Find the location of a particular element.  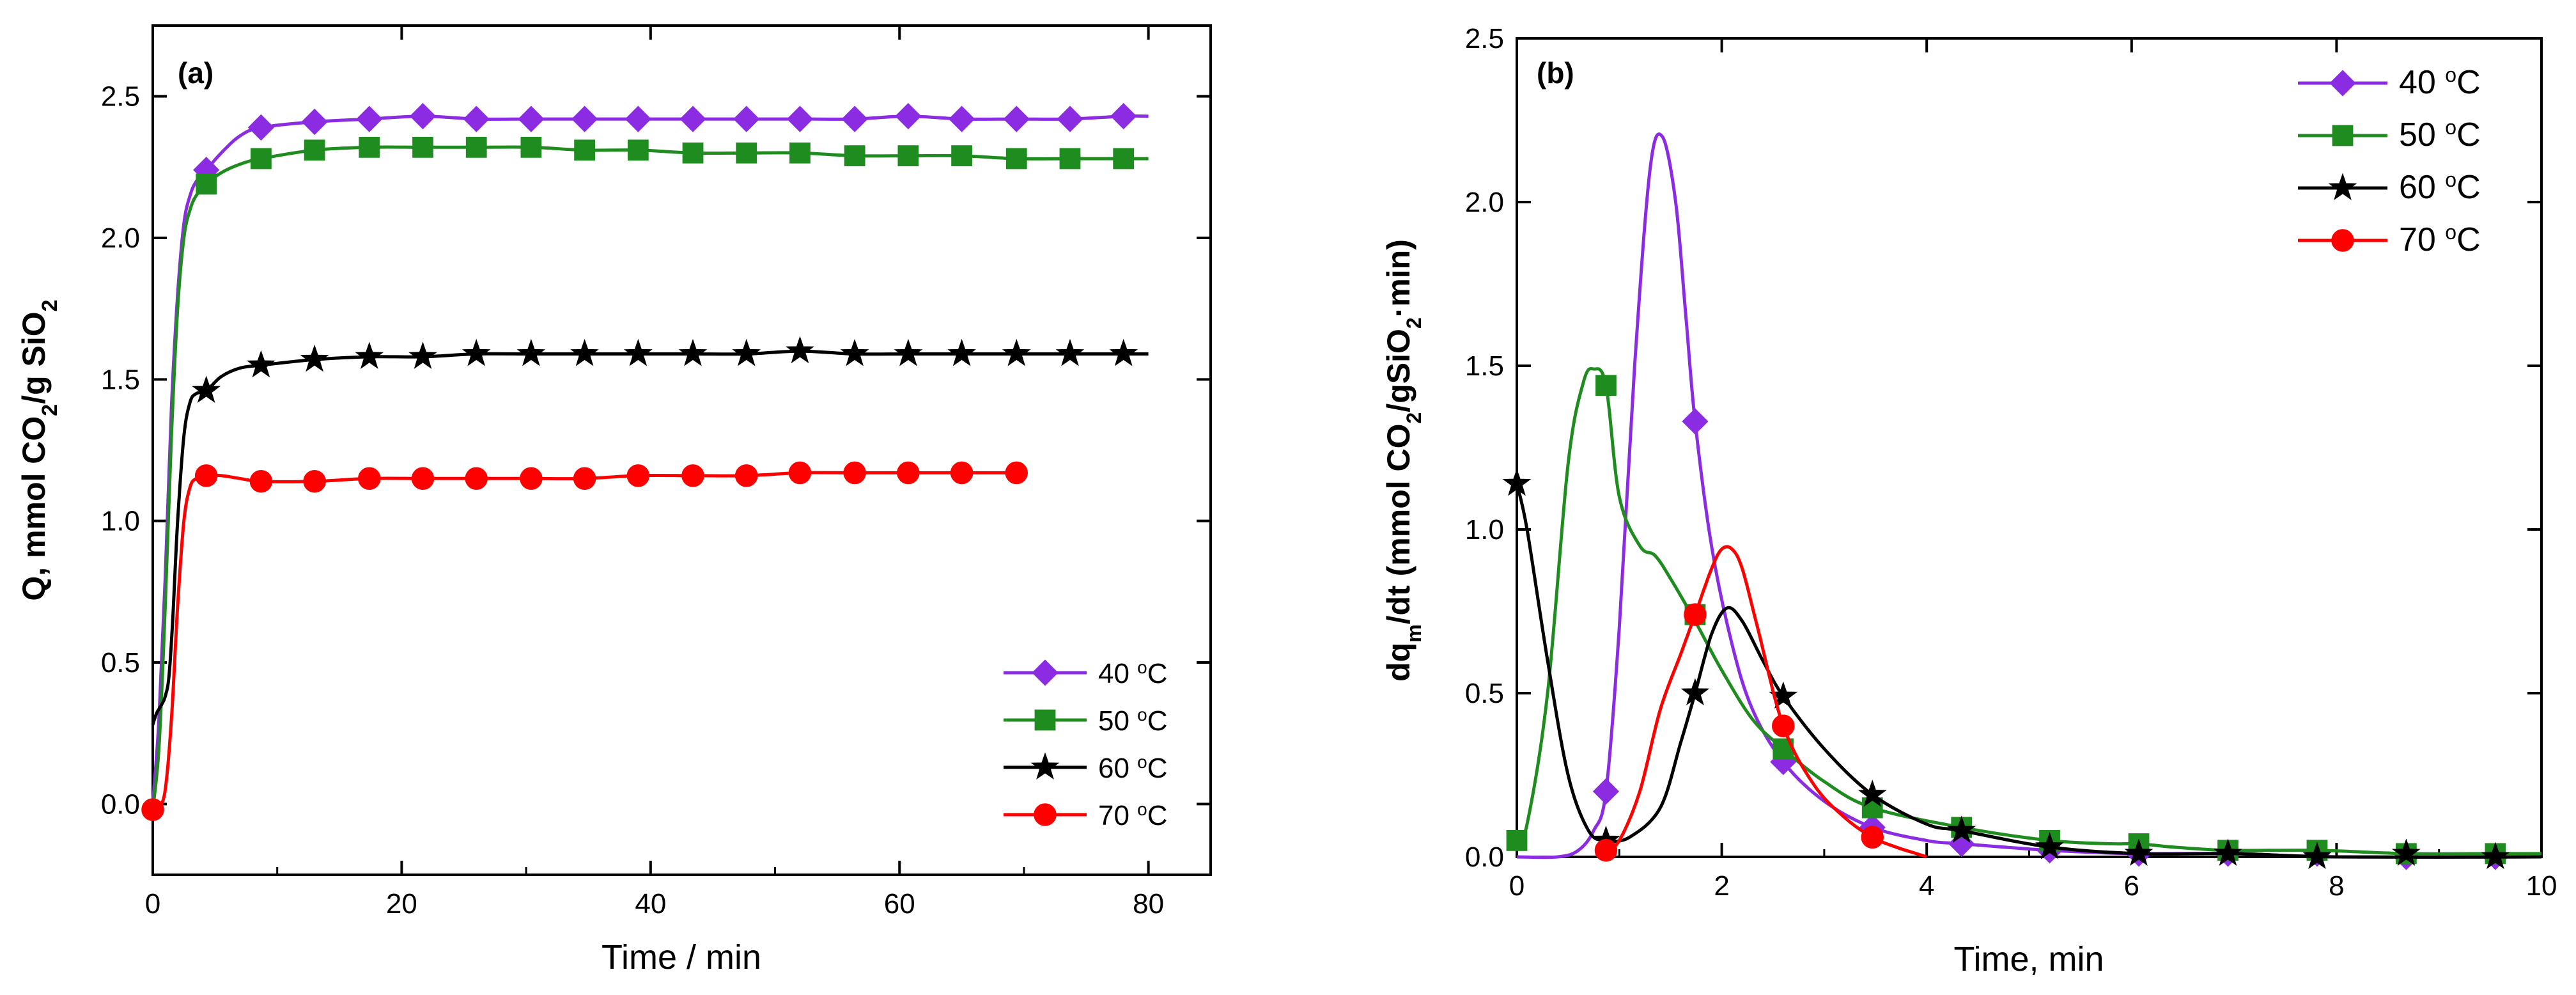

legend-label-a-0: 40 oC is located at coordinates (1133, 674).